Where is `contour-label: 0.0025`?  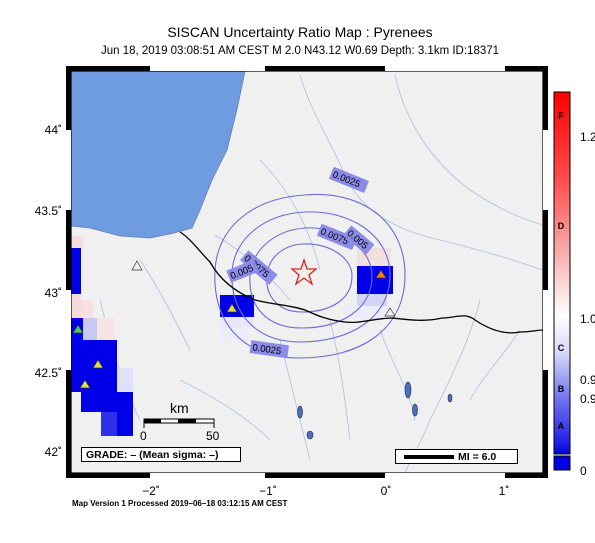 contour-label: 0.0025 is located at coordinates (267, 349).